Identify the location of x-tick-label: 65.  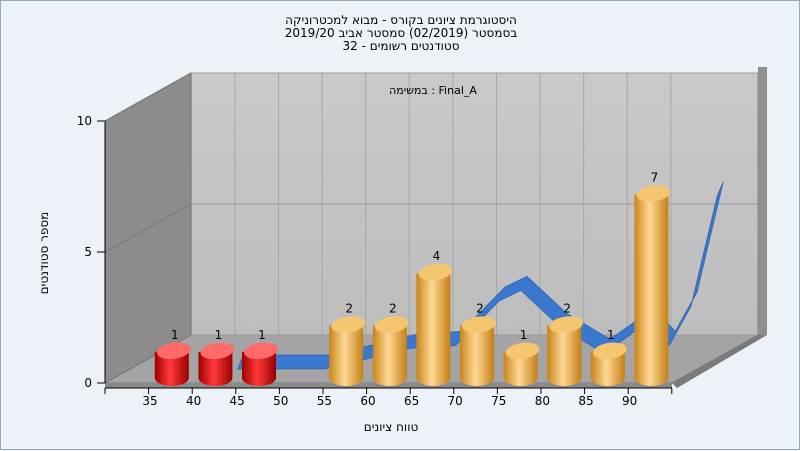
(411, 401).